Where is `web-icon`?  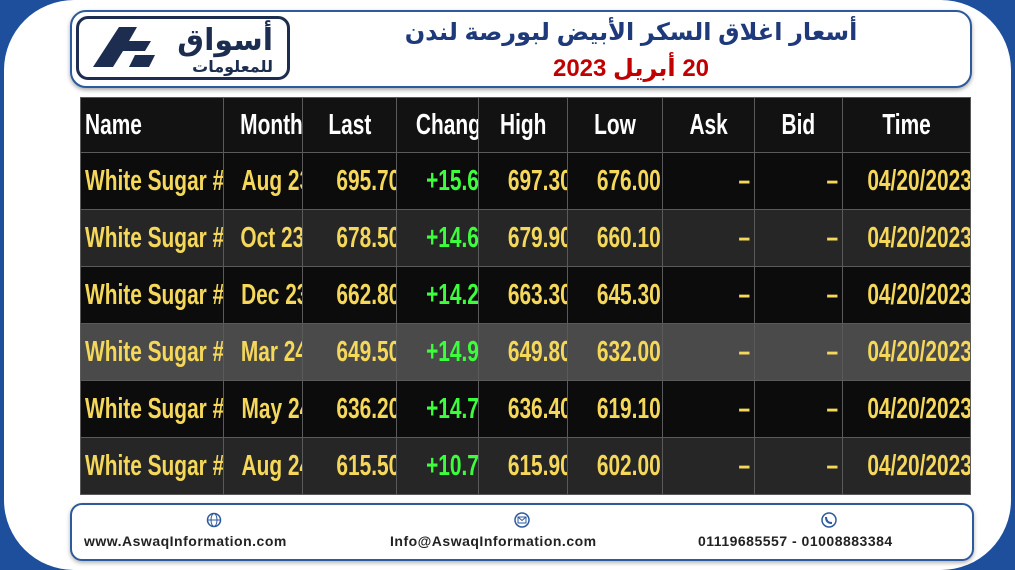
web-icon is located at coordinates (214, 520).